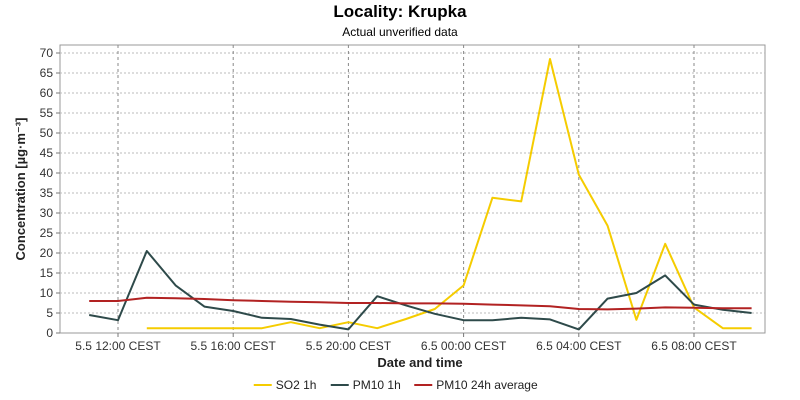  I want to click on legend-label: PM10 1h, so click(377, 385).